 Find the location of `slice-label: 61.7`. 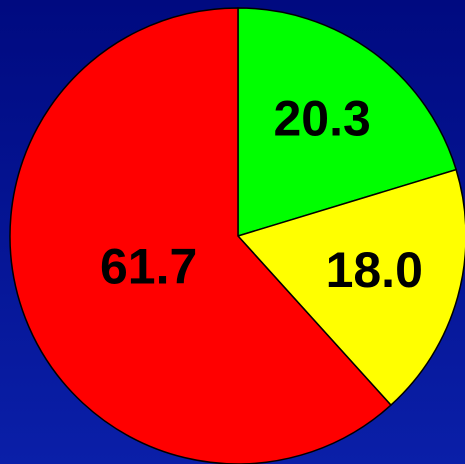

slice-label: 61.7 is located at coordinates (148, 267).